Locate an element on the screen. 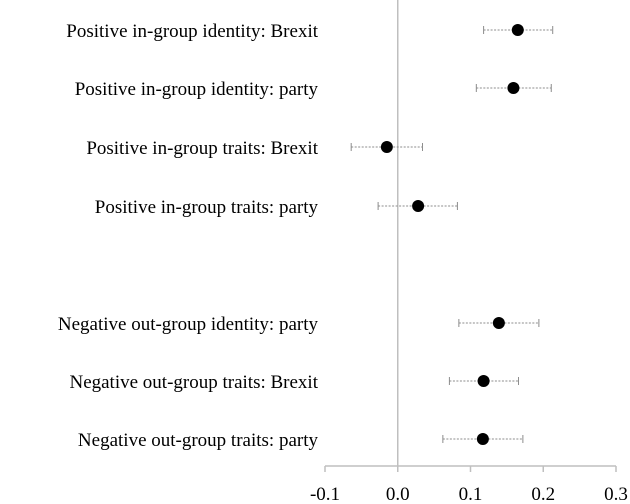  x-tick-label: 0.1 is located at coordinates (471, 494).